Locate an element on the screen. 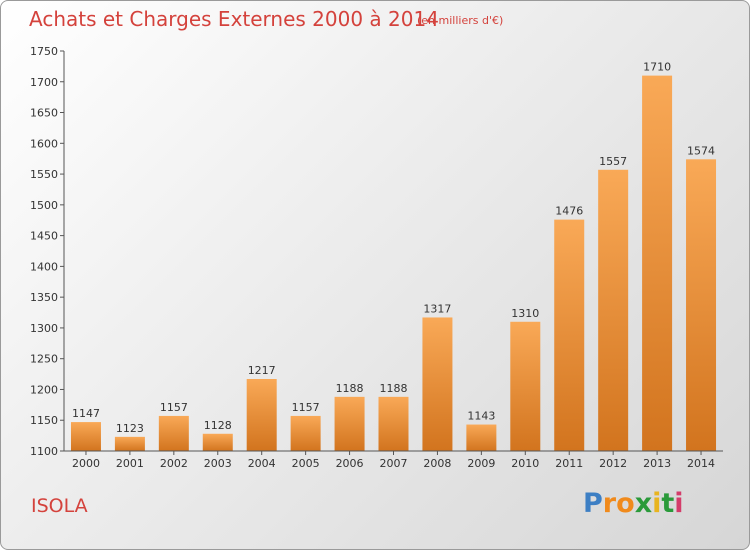 The image size is (750, 550). x-tick-label: 2005 is located at coordinates (306, 463).